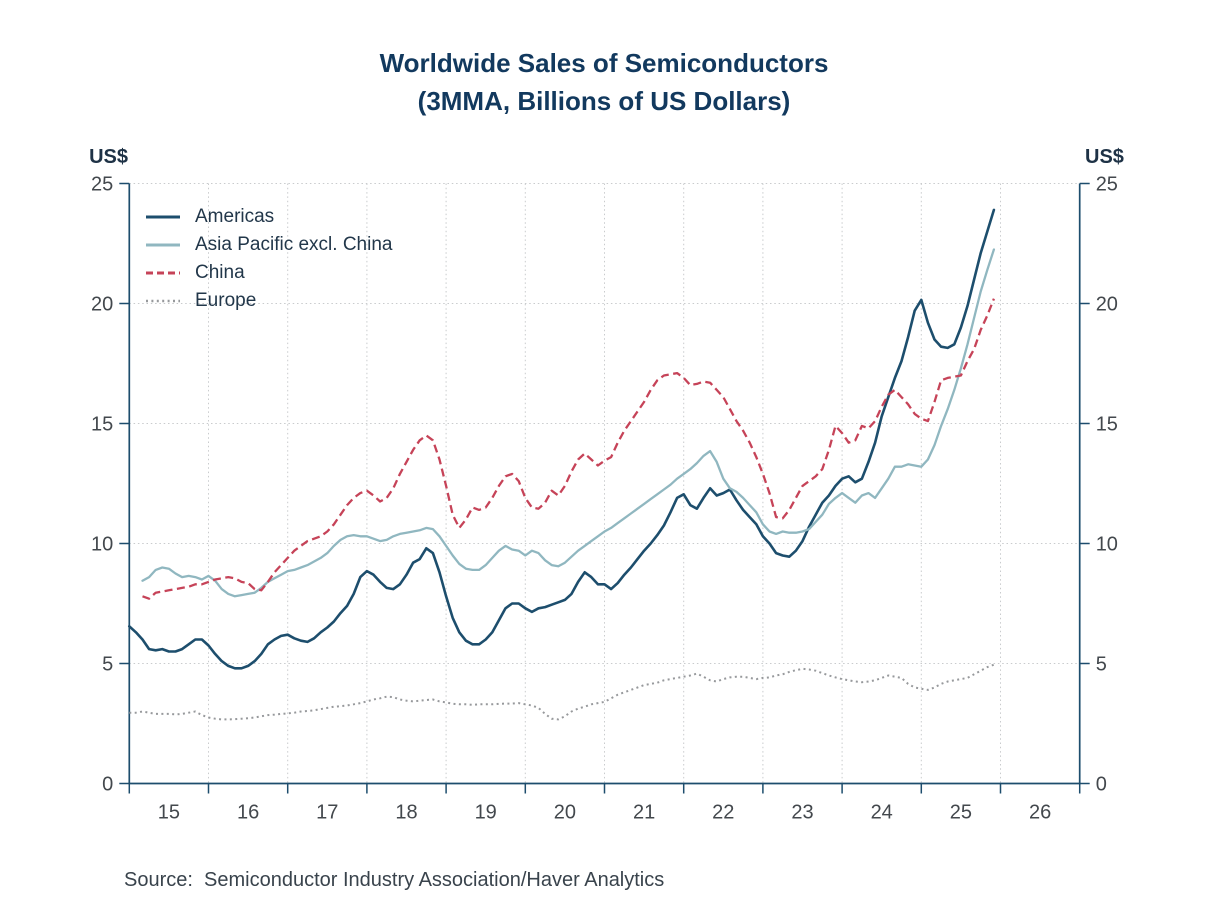 The height and width of the screenshot is (906, 1208). What do you see at coordinates (723, 813) in the screenshot?
I see `x-axis-label: 22` at bounding box center [723, 813].